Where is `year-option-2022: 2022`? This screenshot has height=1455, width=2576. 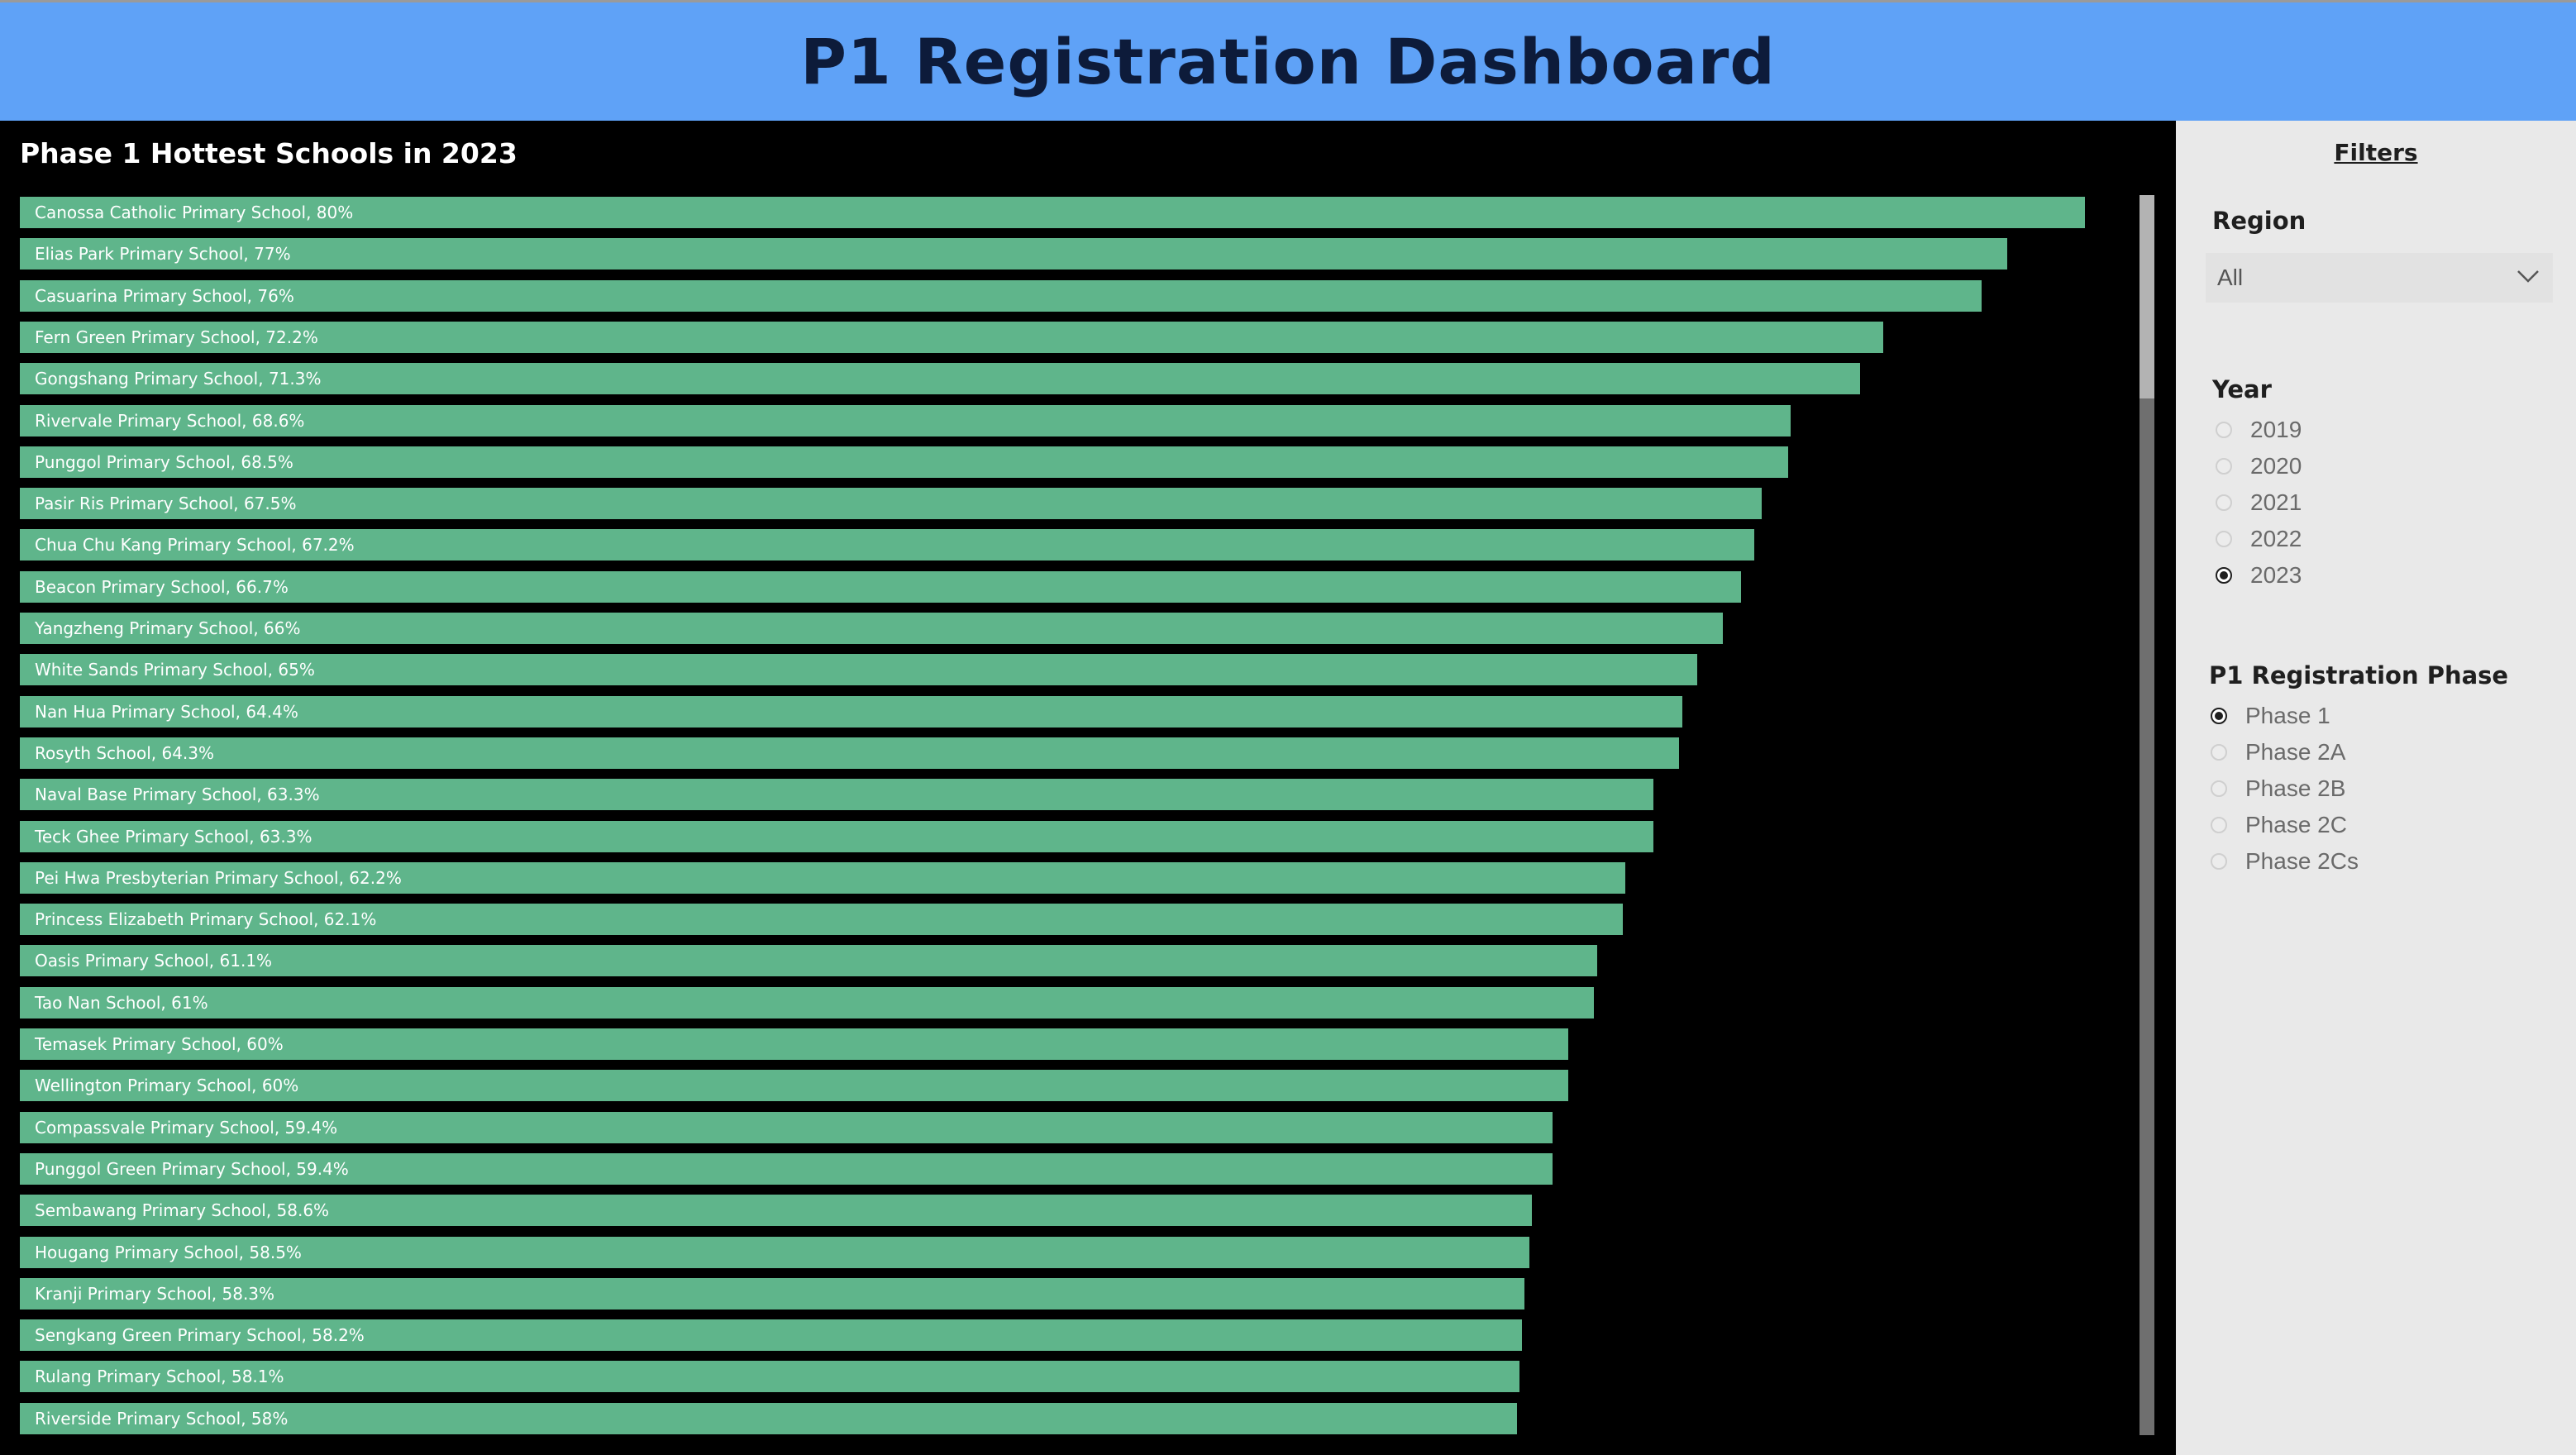
year-option-2022: 2022 is located at coordinates (2259, 539).